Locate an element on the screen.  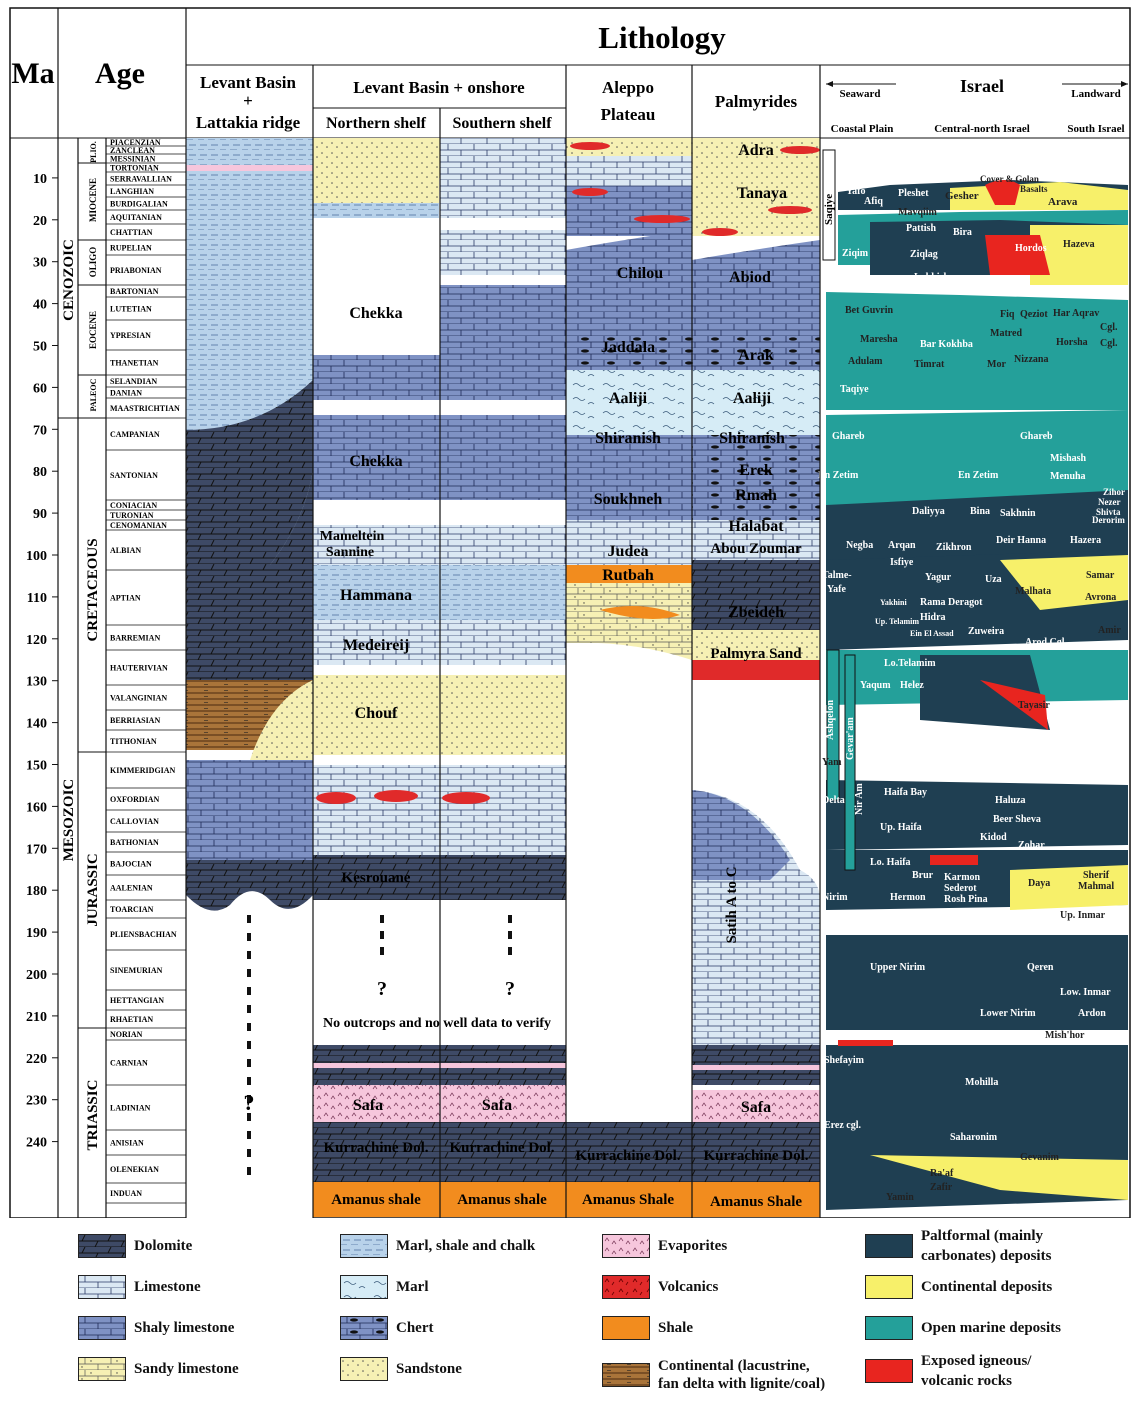
formation-nirim: Nirim is located at coordinates (835, 897).